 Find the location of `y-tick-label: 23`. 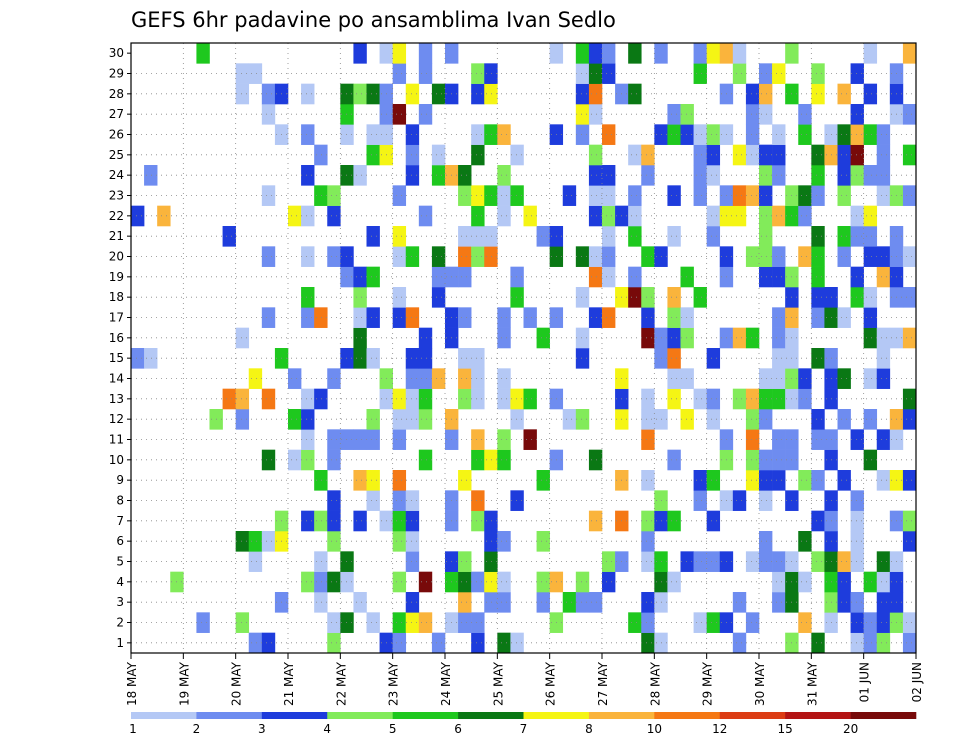

y-tick-label: 23 is located at coordinates (116, 196).